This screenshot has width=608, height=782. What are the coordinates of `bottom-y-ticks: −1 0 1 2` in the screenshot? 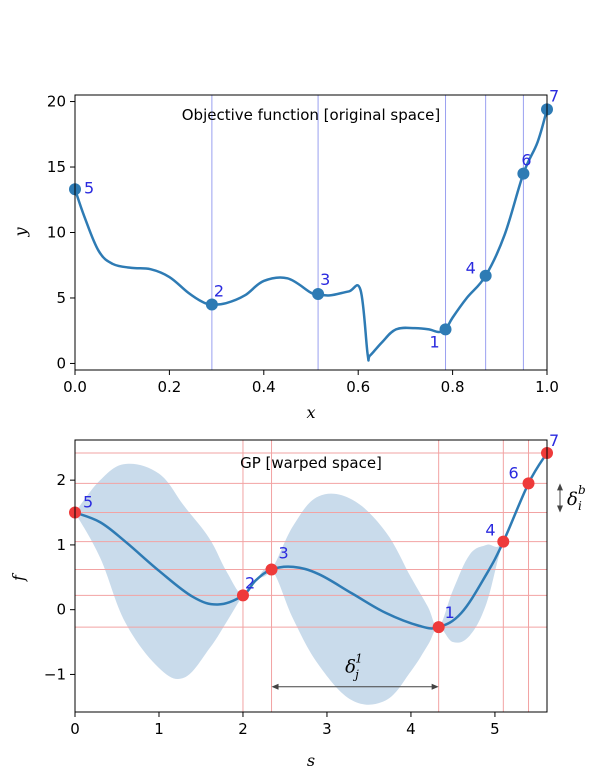 It's located at (59, 577).